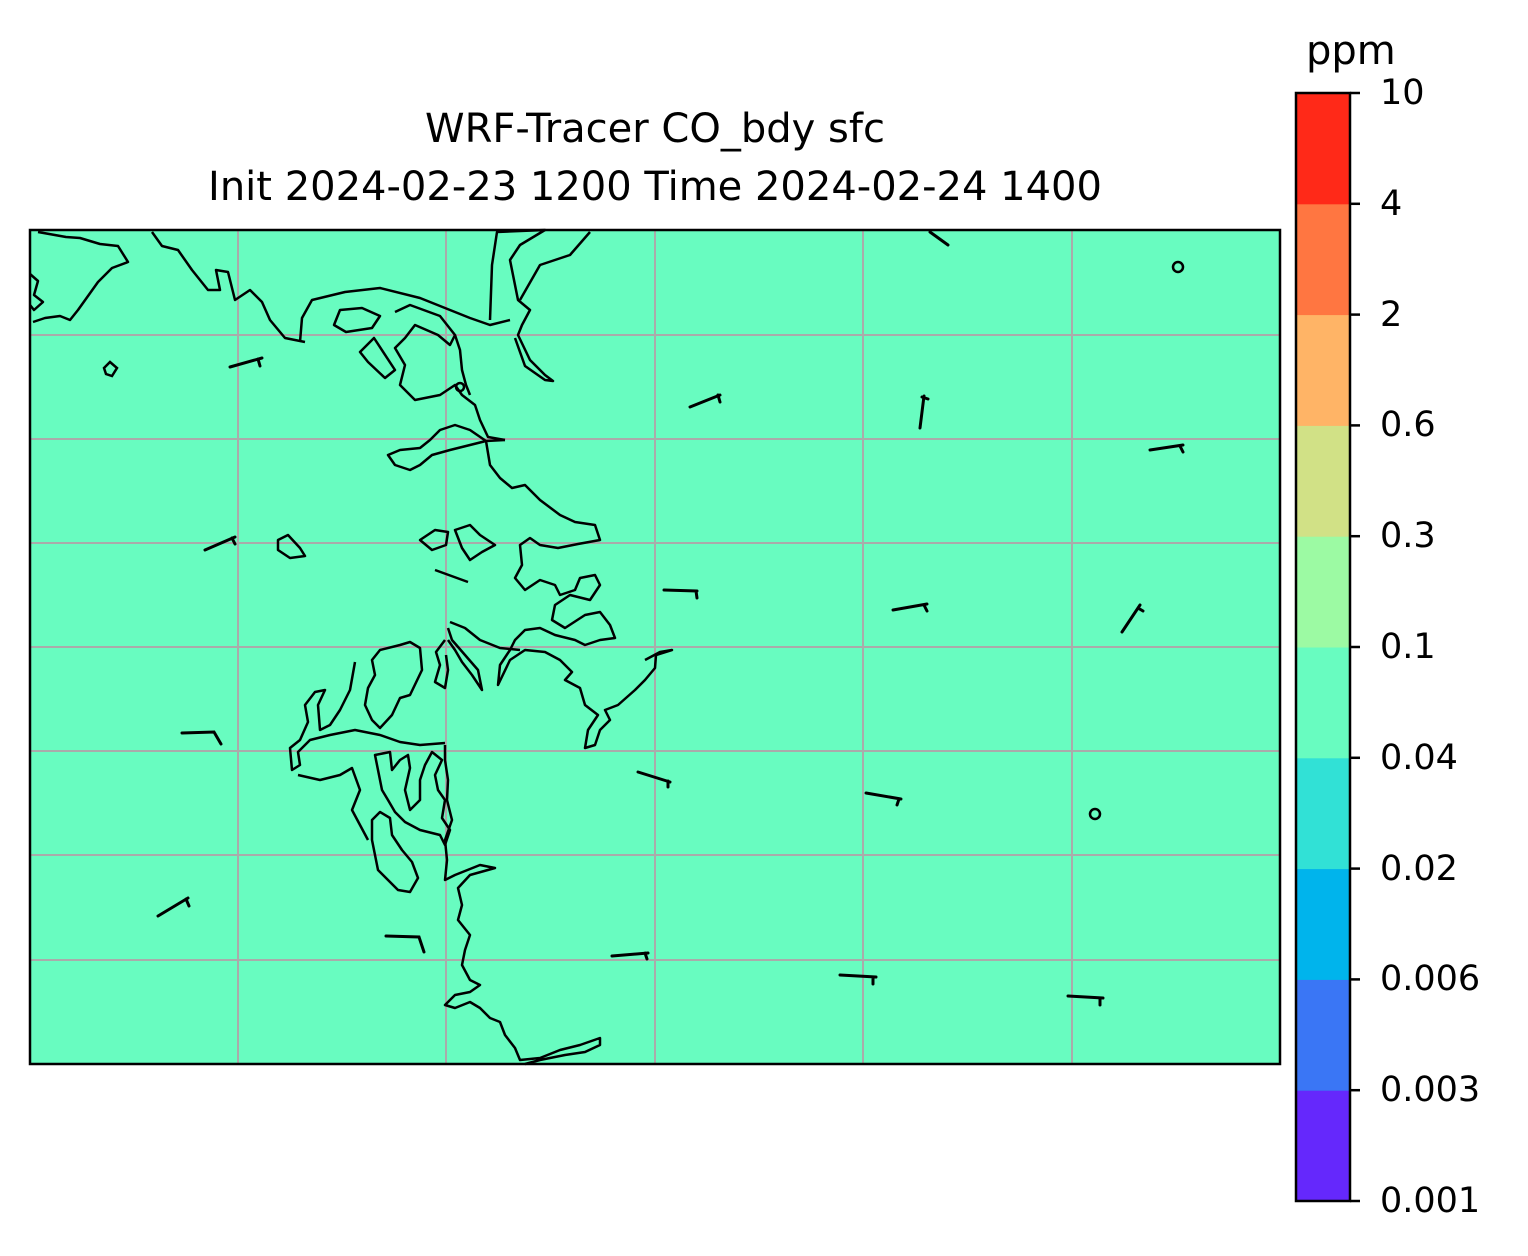 The width and height of the screenshot is (1528, 1256). What do you see at coordinates (1408, 536) in the screenshot?
I see `colorbar-tick-label: 0.3` at bounding box center [1408, 536].